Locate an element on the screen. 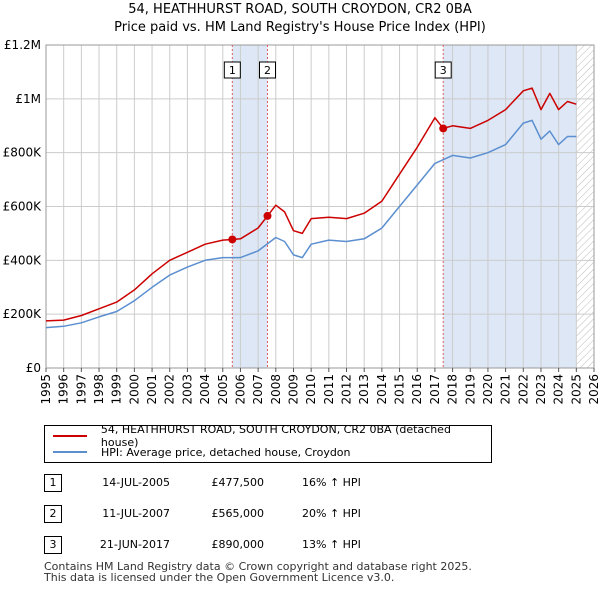 The height and width of the screenshot is (590, 600). sale-date: 11-JUL-2007 is located at coordinates (136, 513).